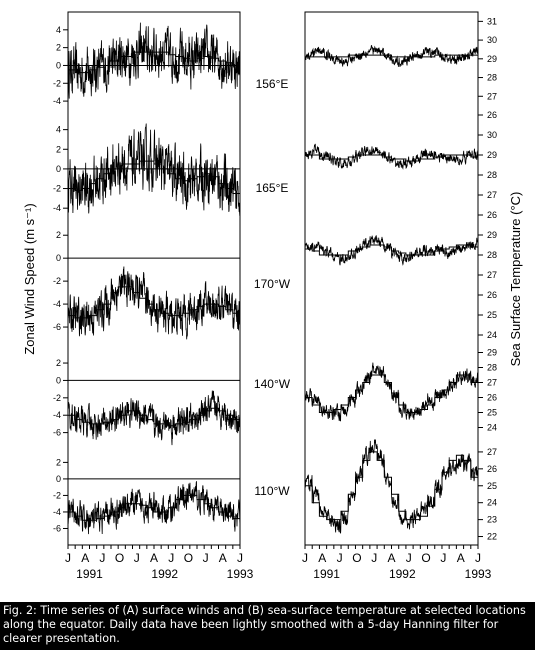  Describe the element at coordinates (272, 188) in the screenshot. I see `station-label-1: 165°E` at that location.